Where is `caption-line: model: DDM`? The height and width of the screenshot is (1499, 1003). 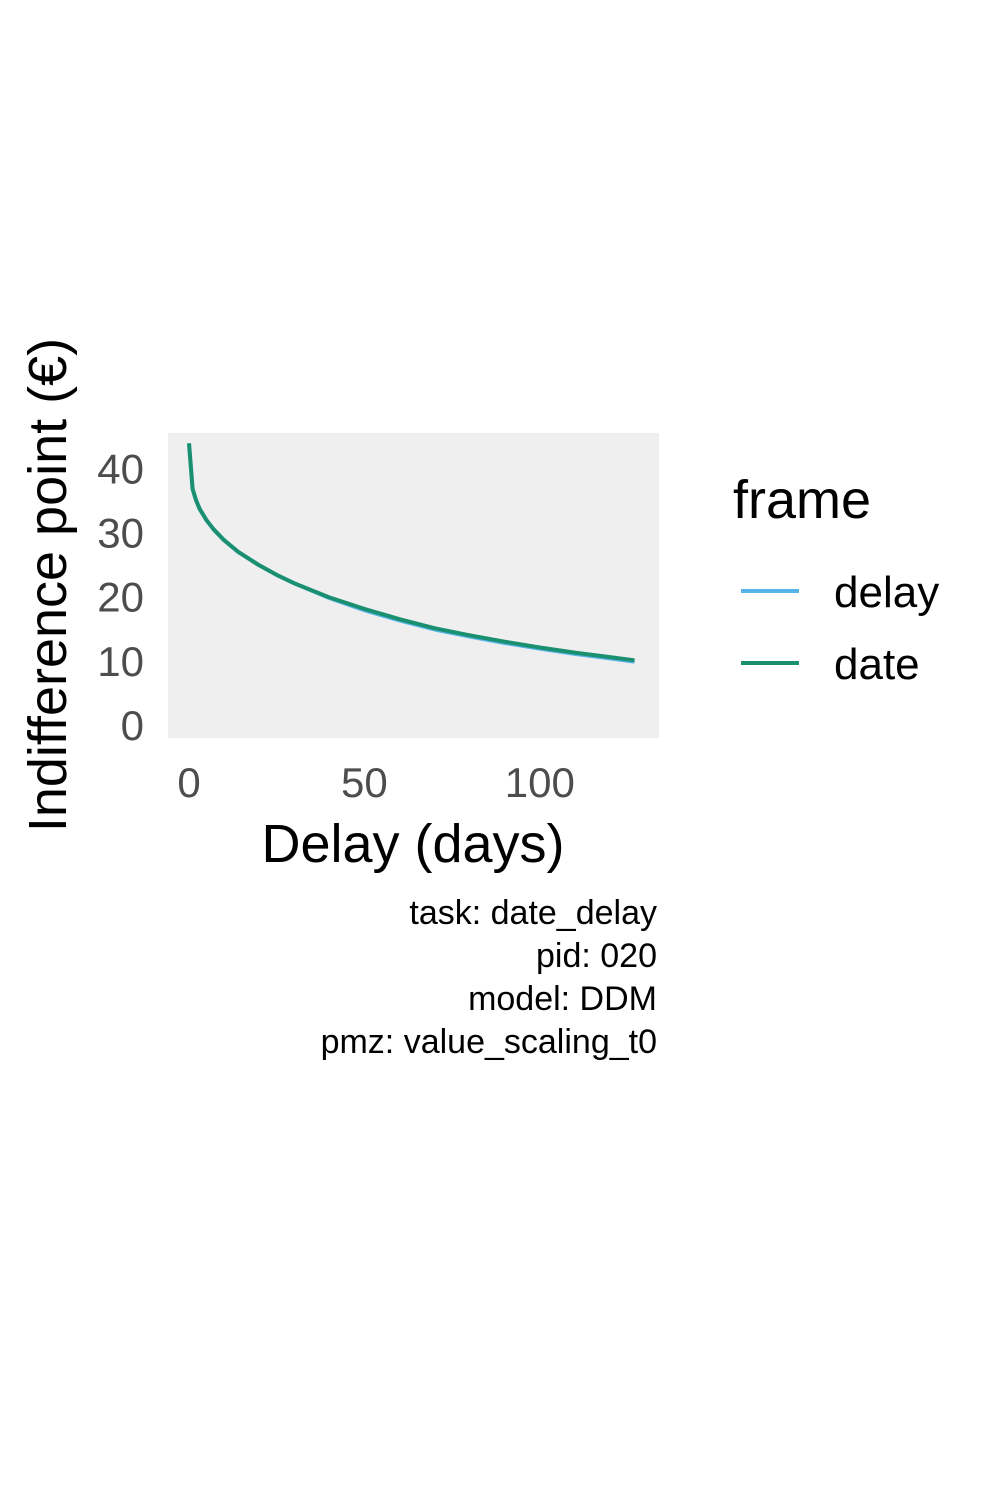 caption-line: model: DDM is located at coordinates (562, 999).